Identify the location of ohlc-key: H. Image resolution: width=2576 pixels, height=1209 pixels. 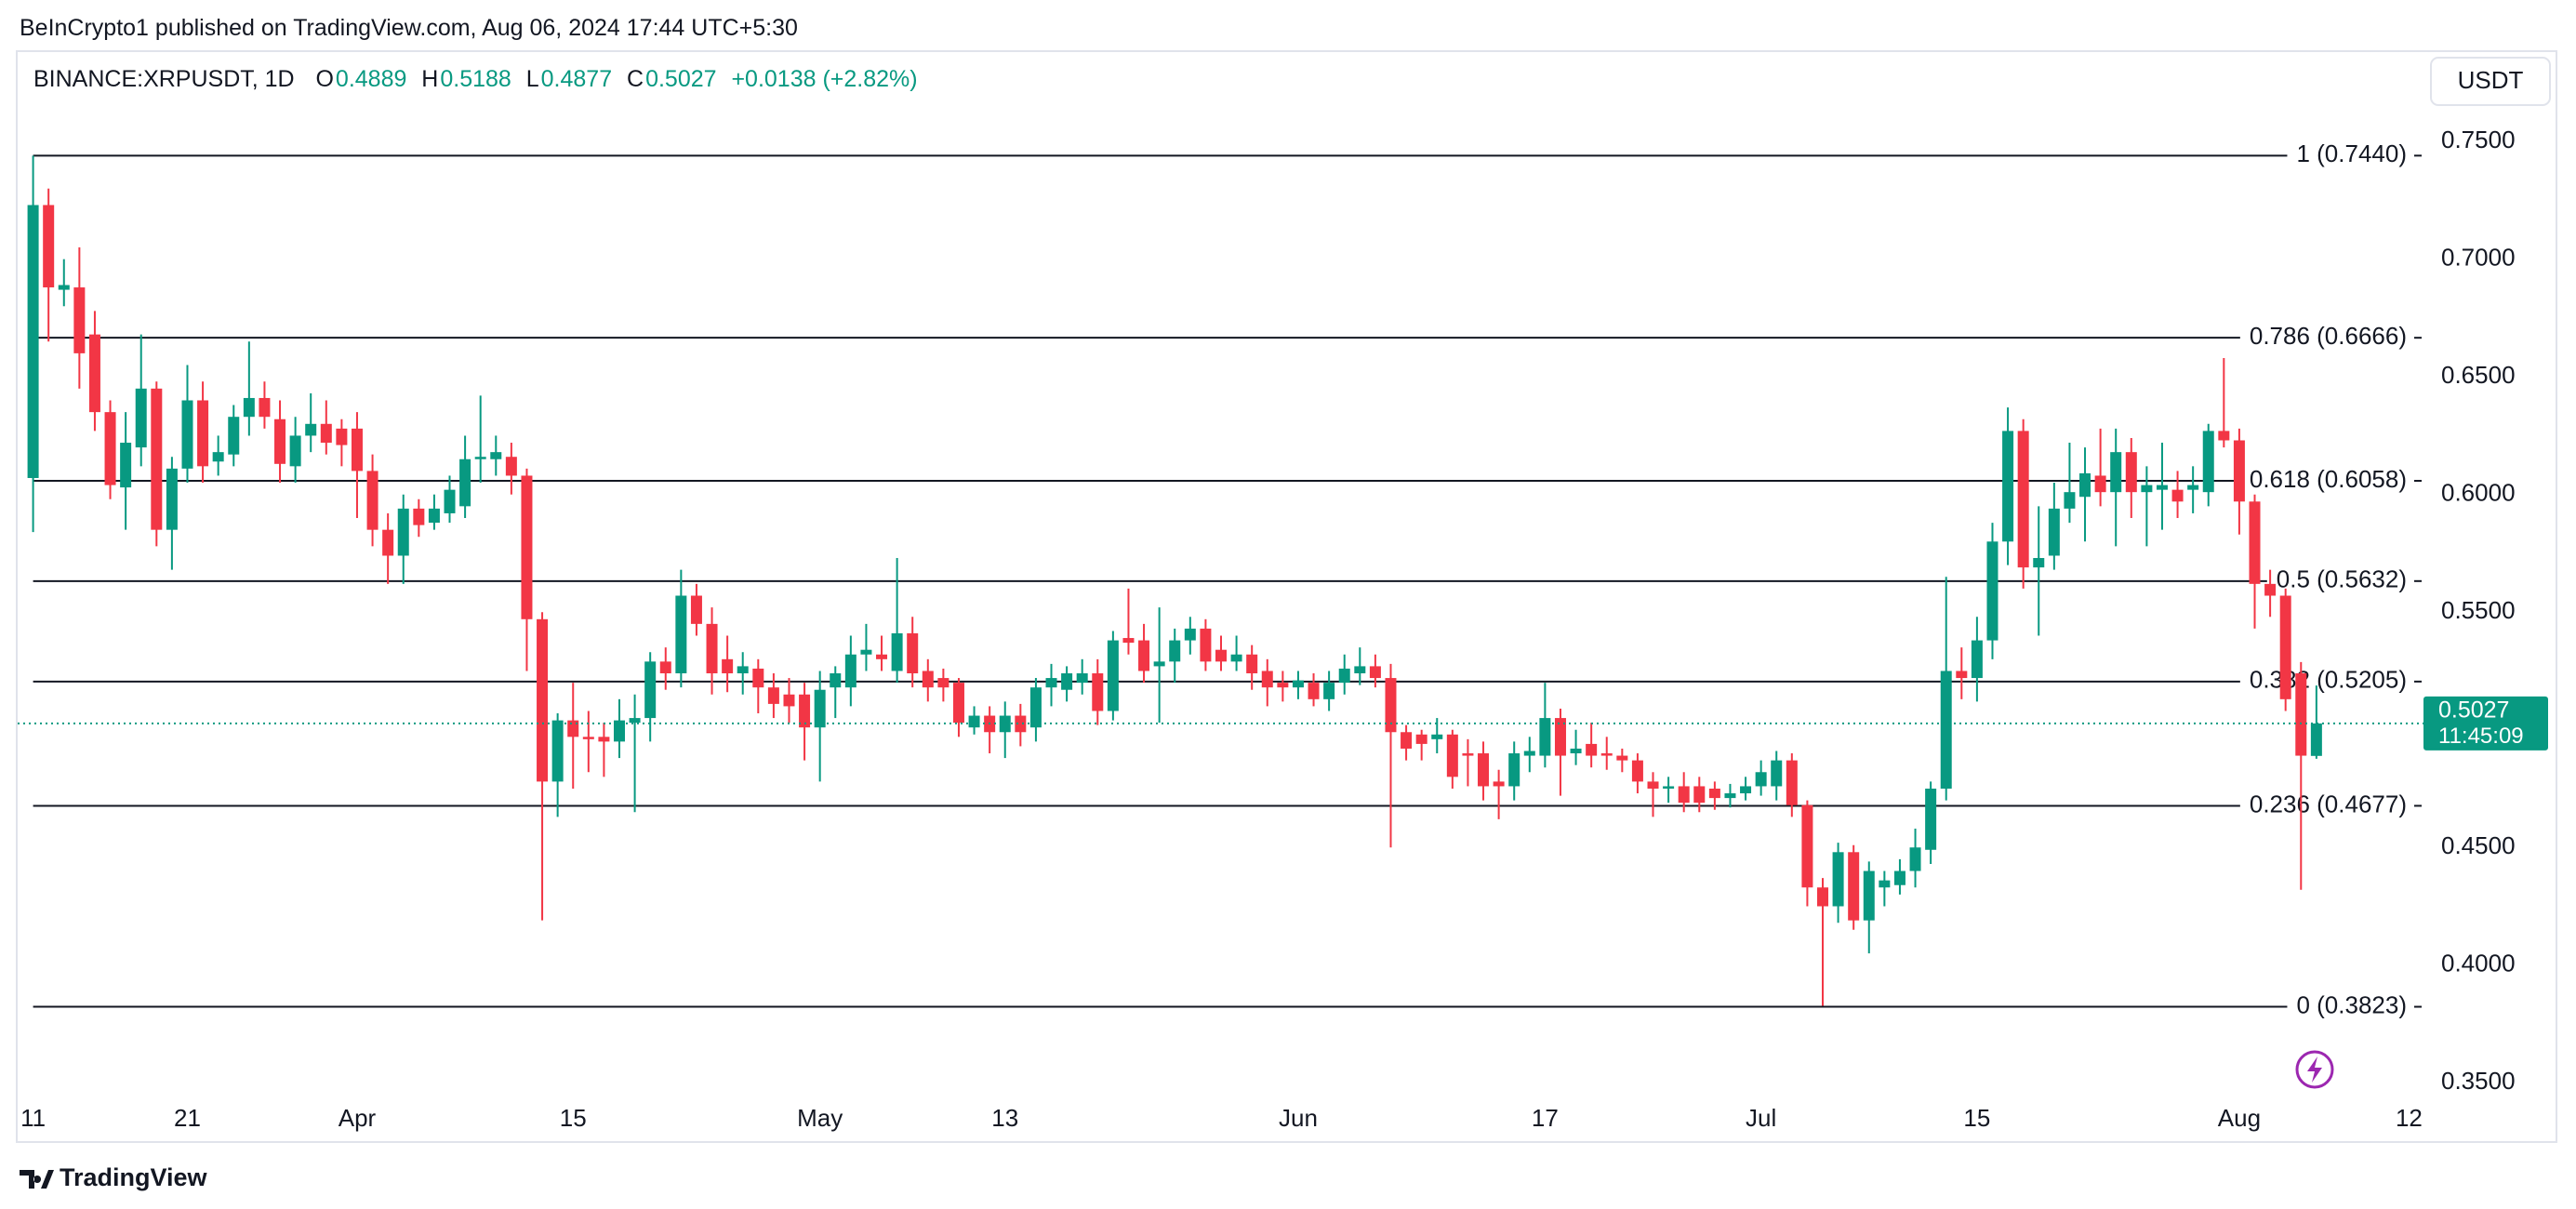
(430, 79).